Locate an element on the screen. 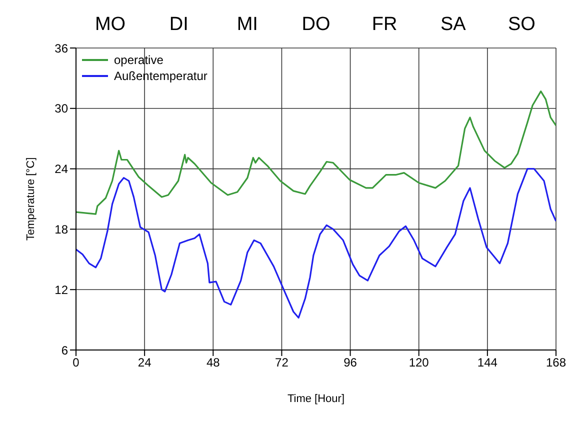  text: MO is located at coordinates (110, 25).